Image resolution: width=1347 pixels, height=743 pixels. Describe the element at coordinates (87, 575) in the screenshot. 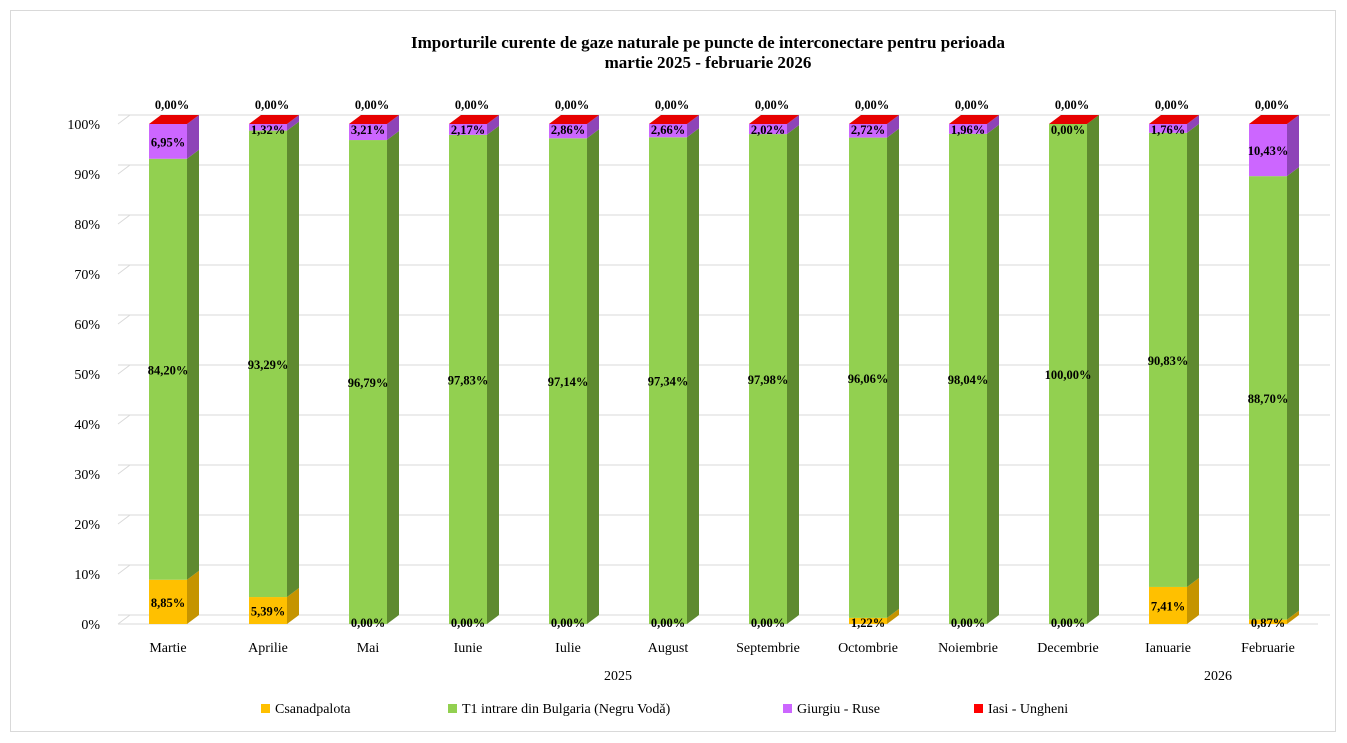

I see `y-tick-label: 10%` at that location.